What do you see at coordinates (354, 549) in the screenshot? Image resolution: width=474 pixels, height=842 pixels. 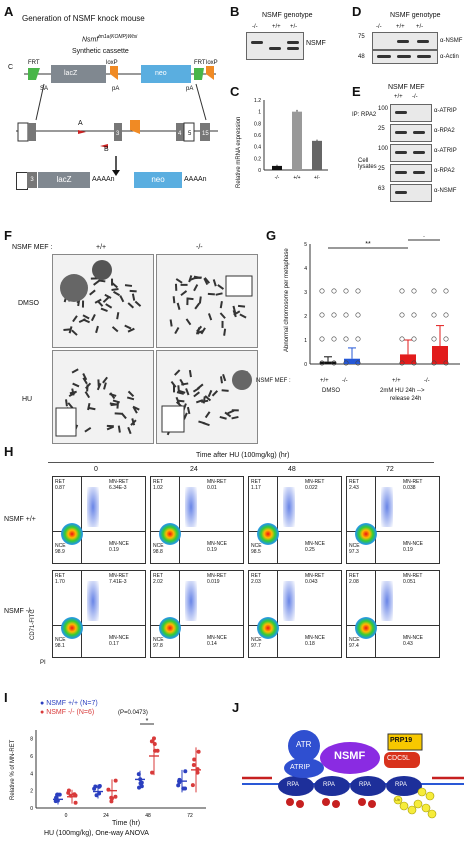 I see `nce-label: NCE 97.3` at bounding box center [354, 549].